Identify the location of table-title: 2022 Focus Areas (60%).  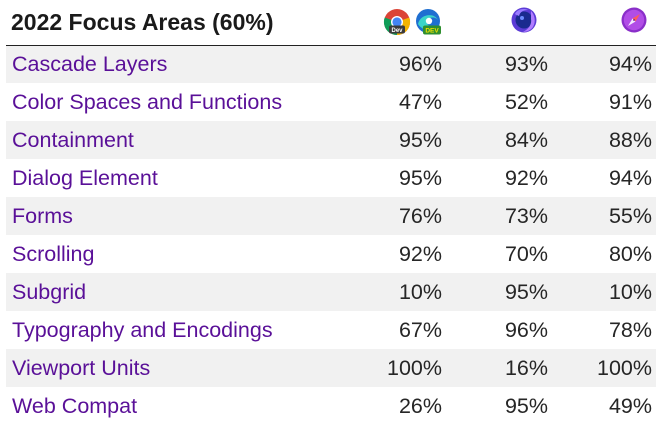
(171, 23).